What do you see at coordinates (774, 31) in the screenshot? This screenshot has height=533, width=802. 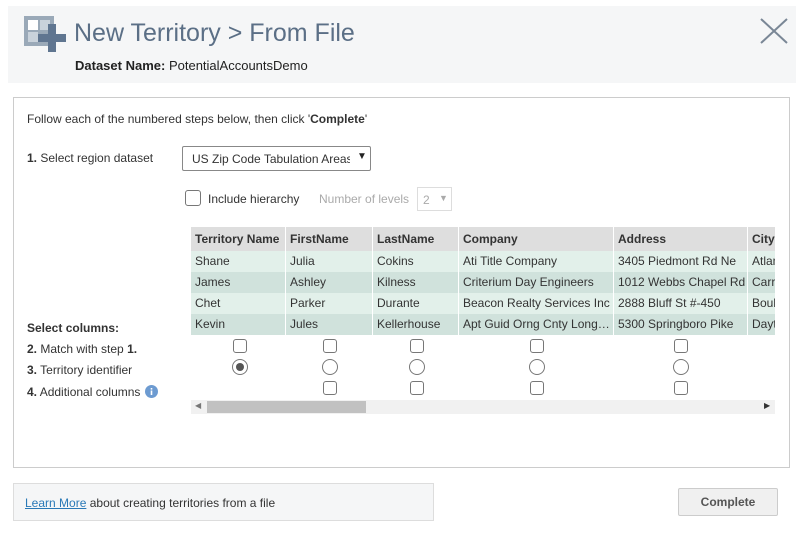 I see `close-button` at bounding box center [774, 31].